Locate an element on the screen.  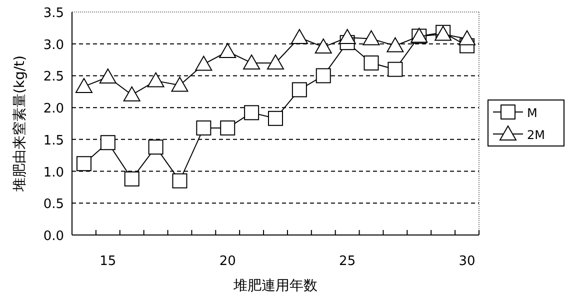
x-tick-label: 30 is located at coordinates (467, 261).